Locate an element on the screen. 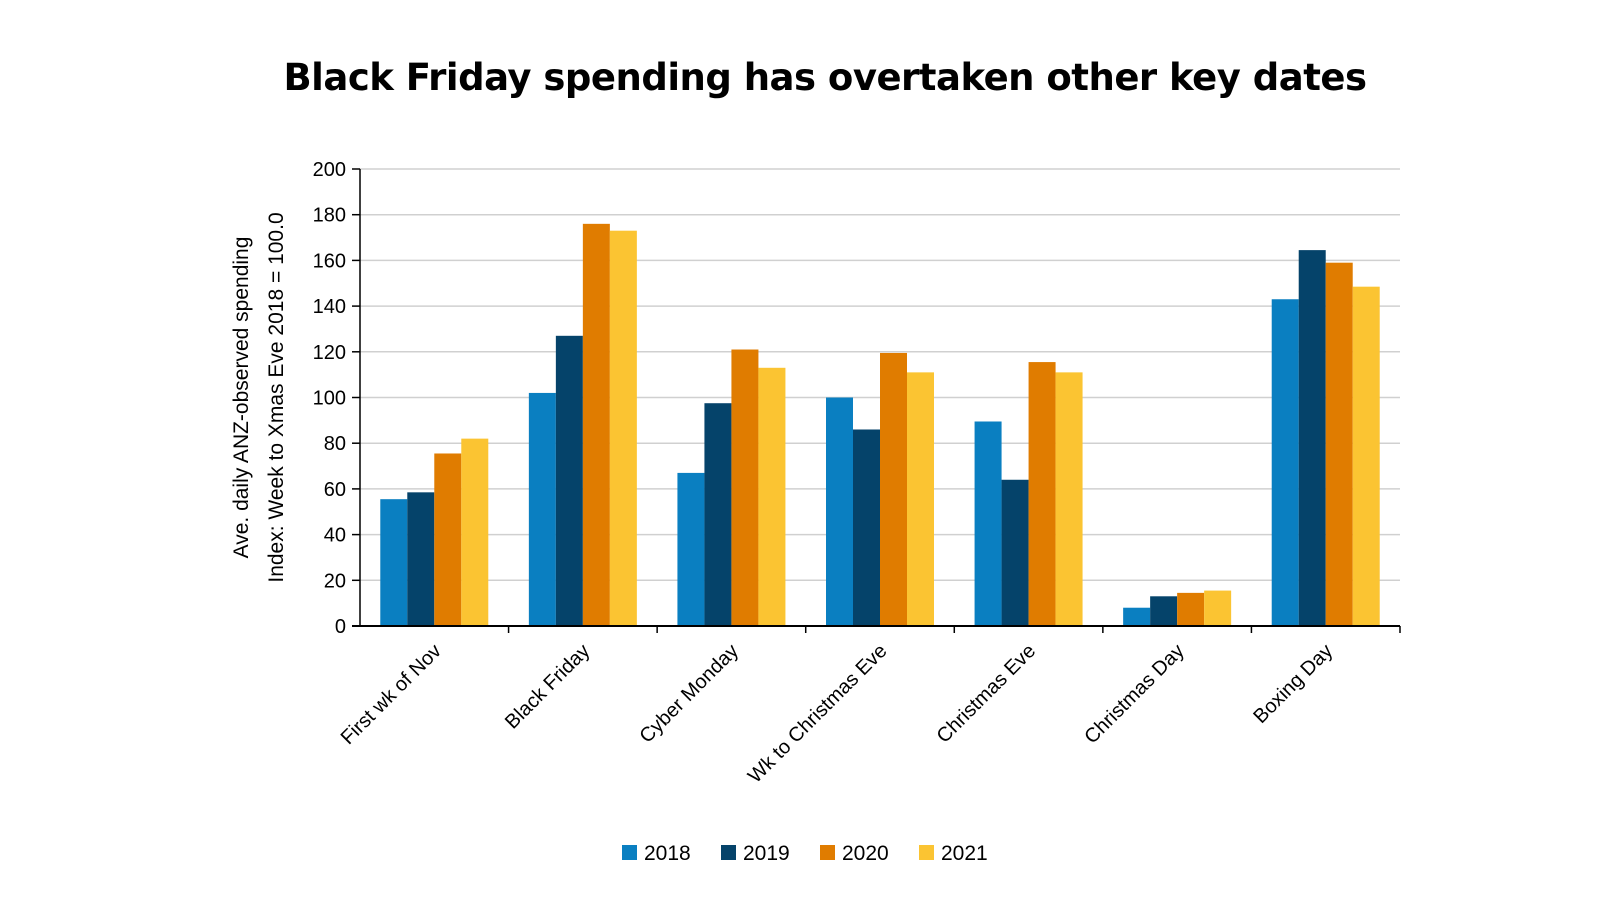 Image resolution: width=1600 pixels, height=900 pixels. category-label: Wk to Christmas Eve is located at coordinates (818, 714).